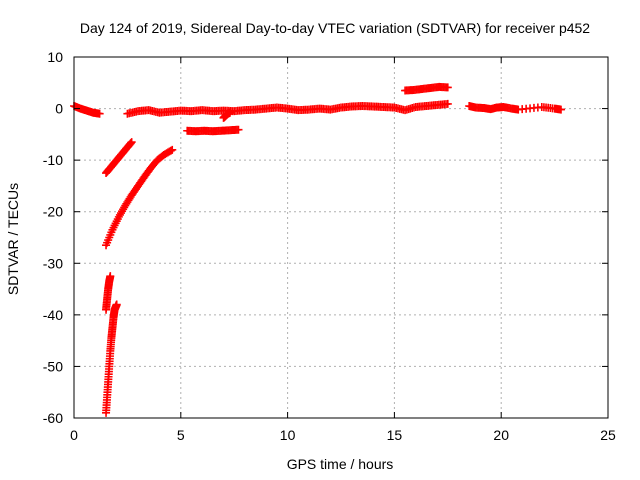  I want to click on y-tick-label: -40, so click(53, 315).